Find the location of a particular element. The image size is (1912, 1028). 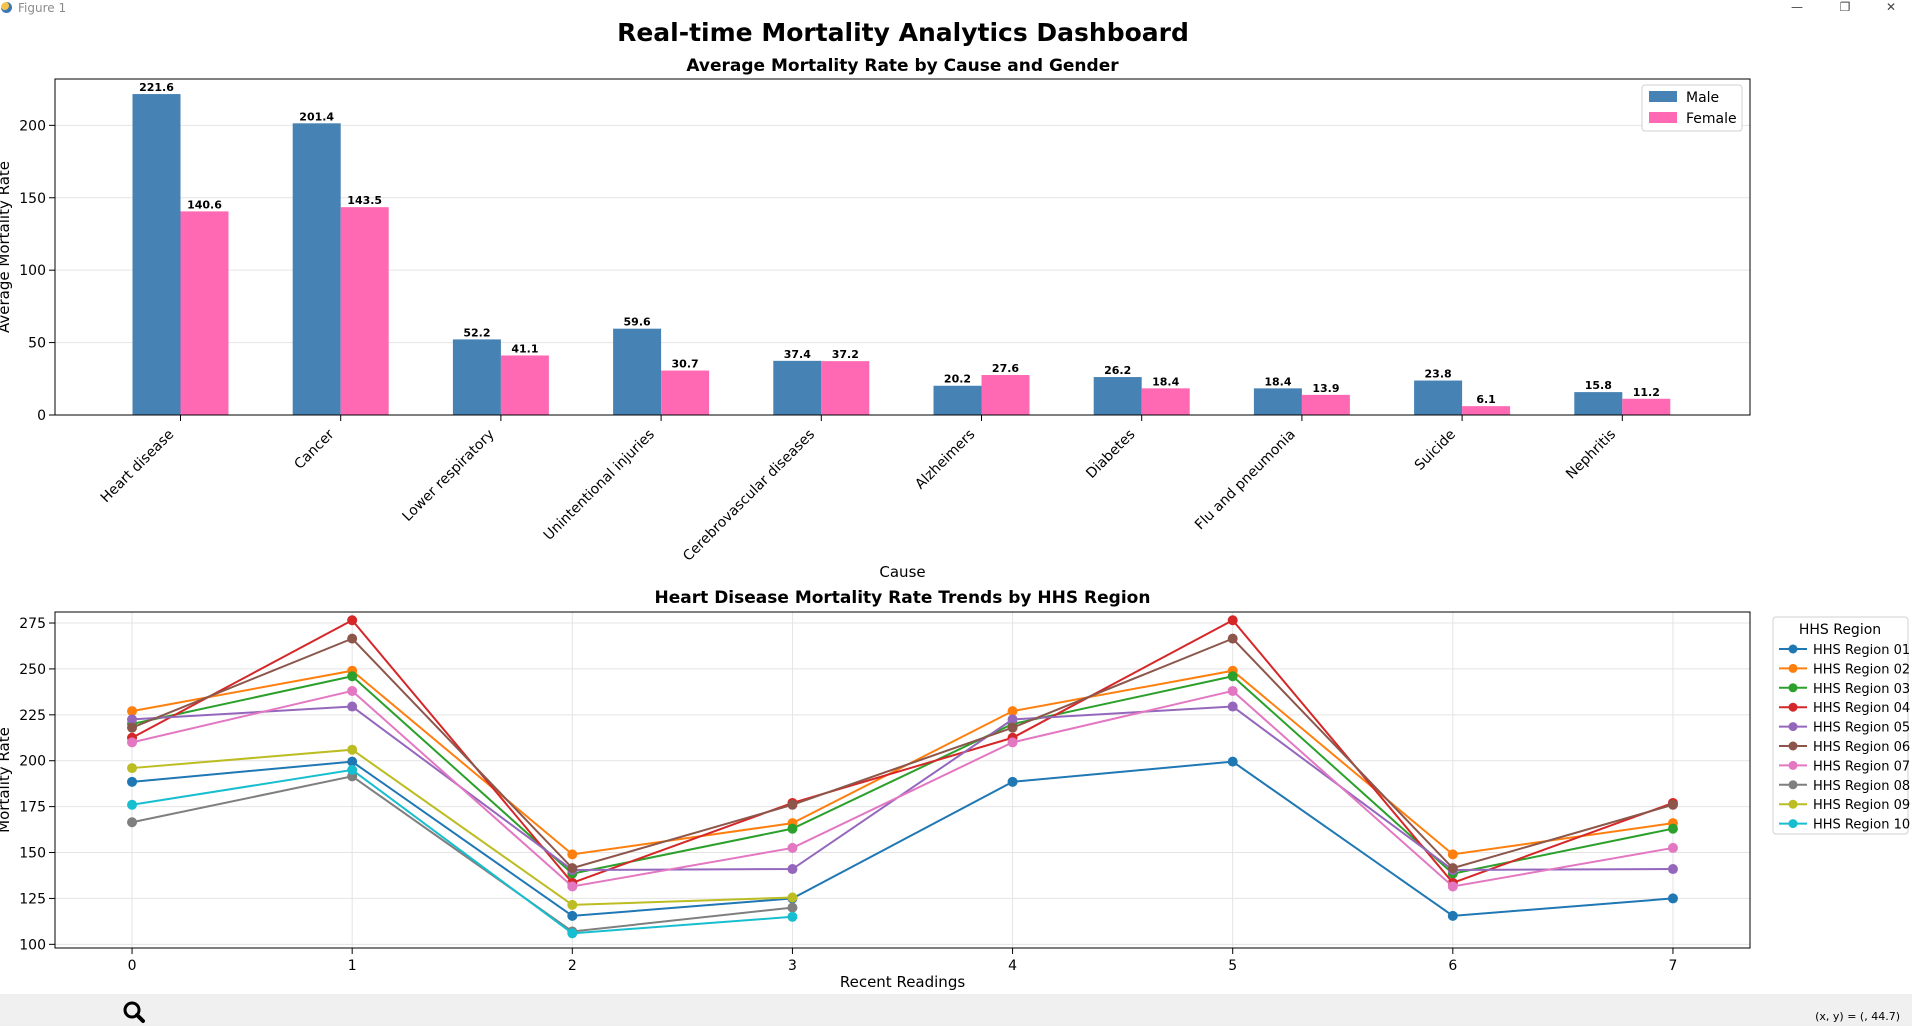

bar-value-label: 140.6 is located at coordinates (204, 204).